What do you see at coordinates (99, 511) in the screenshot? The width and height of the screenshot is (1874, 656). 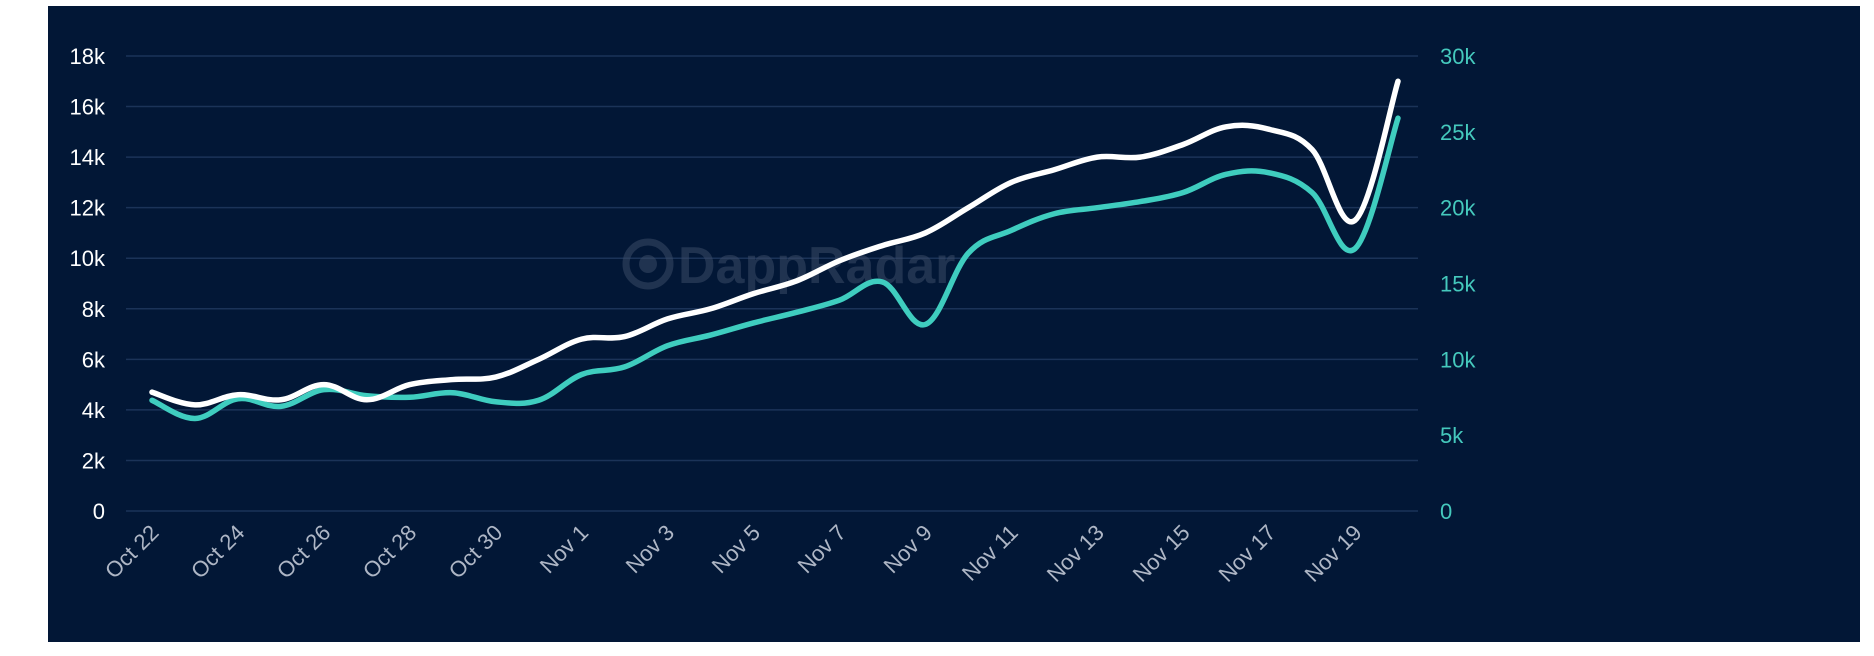 I see `left-tick-label: 0` at bounding box center [99, 511].